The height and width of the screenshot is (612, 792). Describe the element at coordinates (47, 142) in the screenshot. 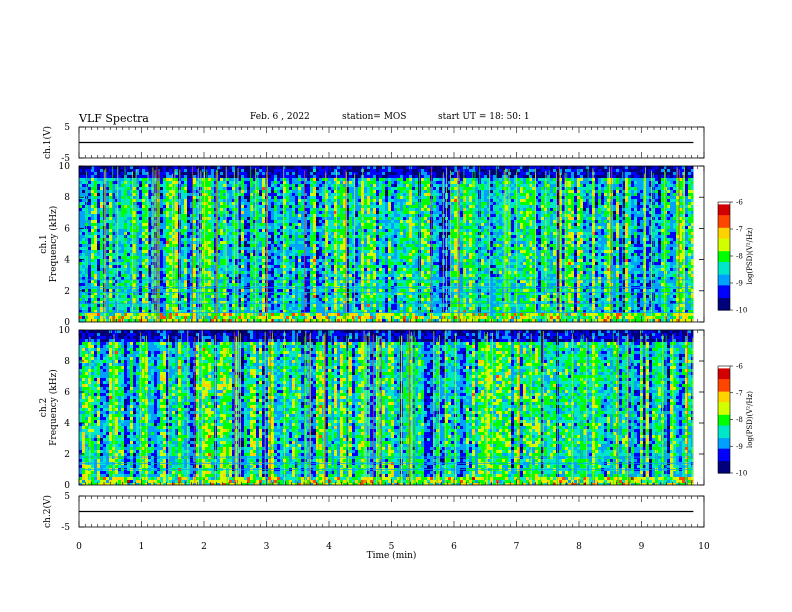

I see `y-axis-label: ch.1(V)` at that location.